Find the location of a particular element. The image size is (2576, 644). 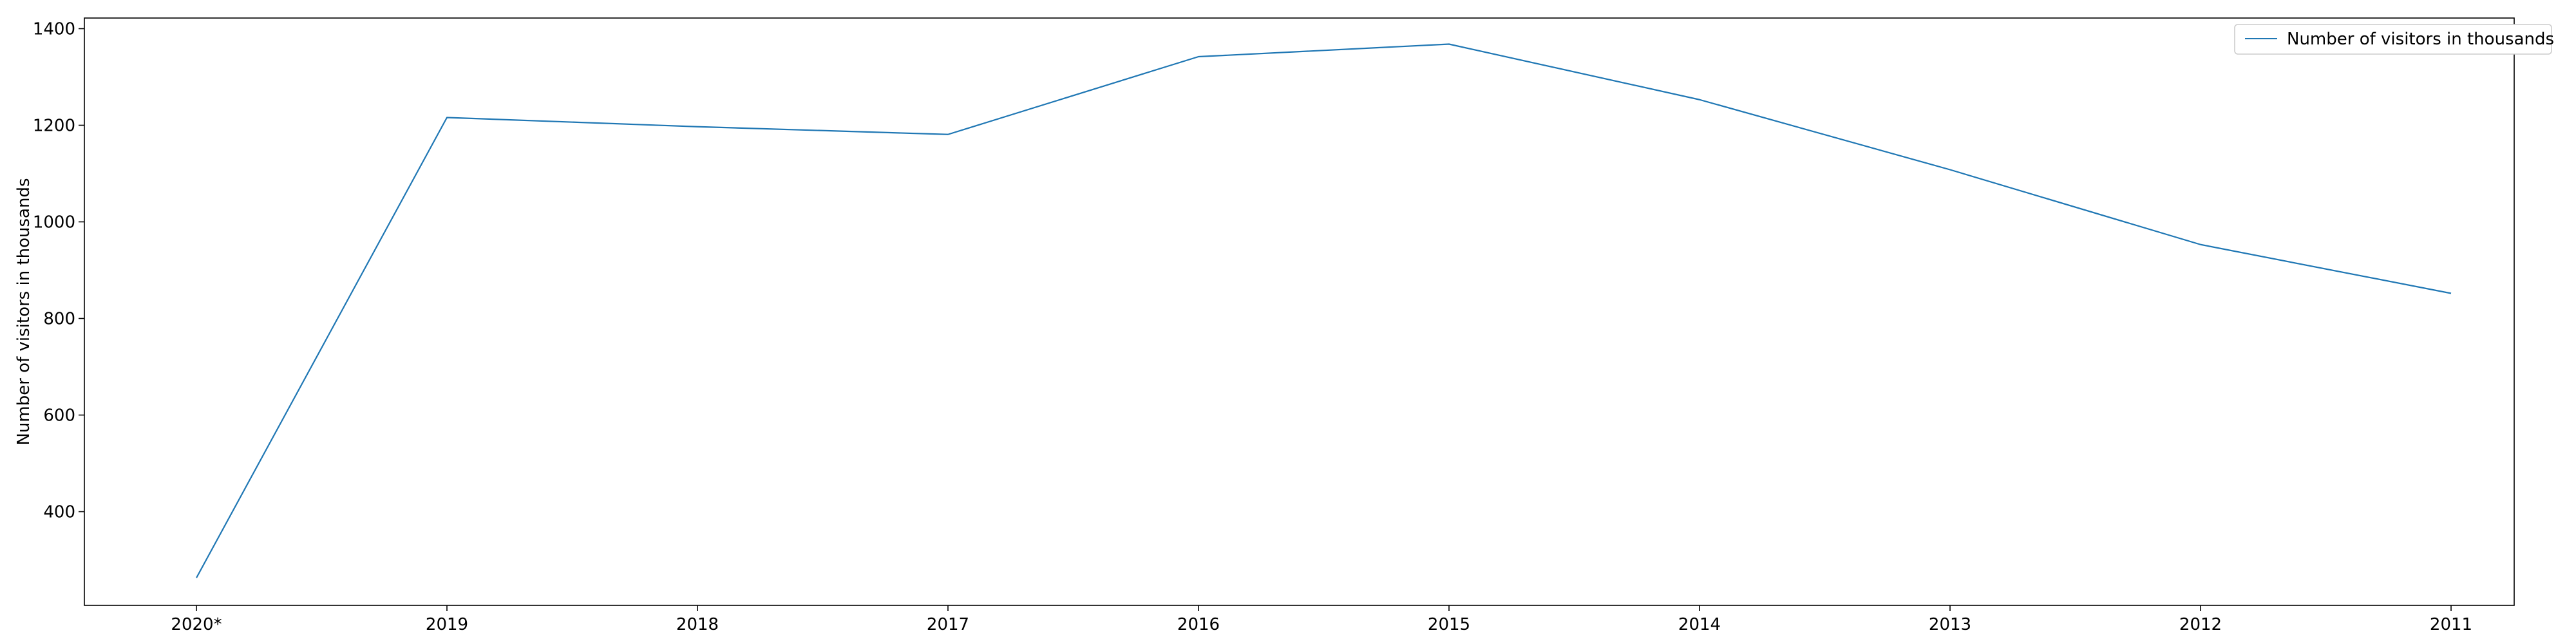

x-tick-label: 2013 is located at coordinates (1950, 624).